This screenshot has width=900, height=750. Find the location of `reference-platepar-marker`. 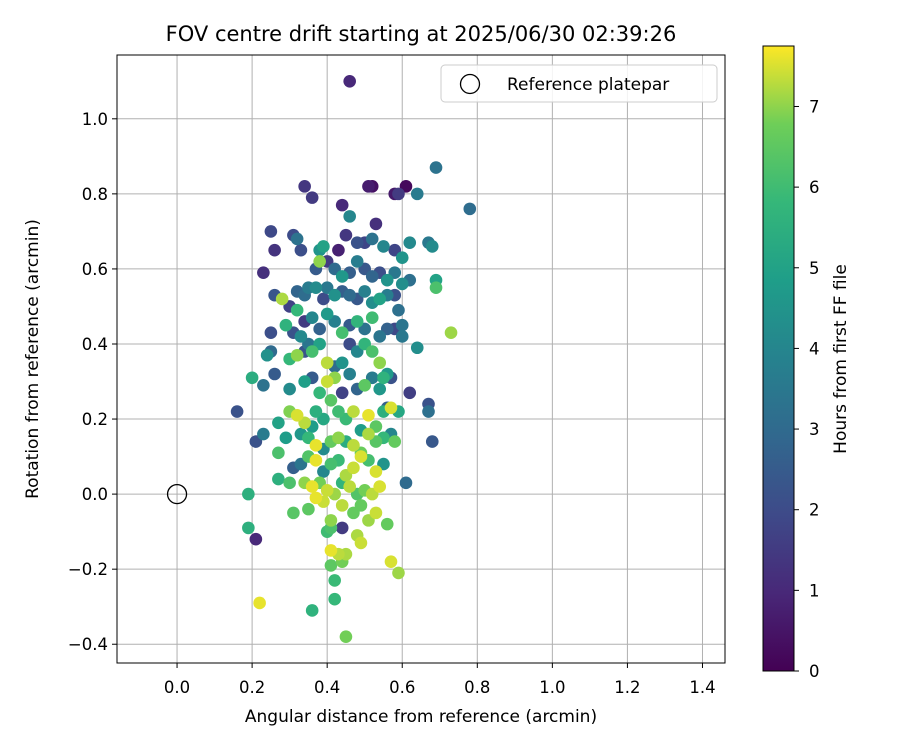

reference-platepar-marker is located at coordinates (177, 494).